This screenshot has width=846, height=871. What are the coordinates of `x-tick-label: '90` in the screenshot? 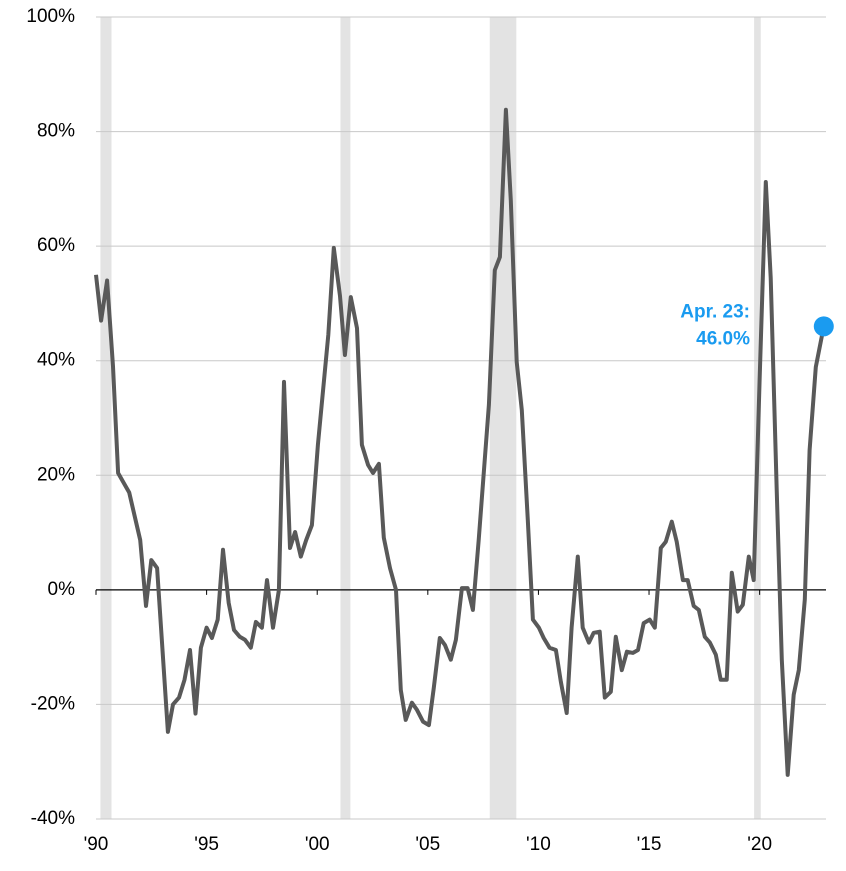 It's located at (96, 844).